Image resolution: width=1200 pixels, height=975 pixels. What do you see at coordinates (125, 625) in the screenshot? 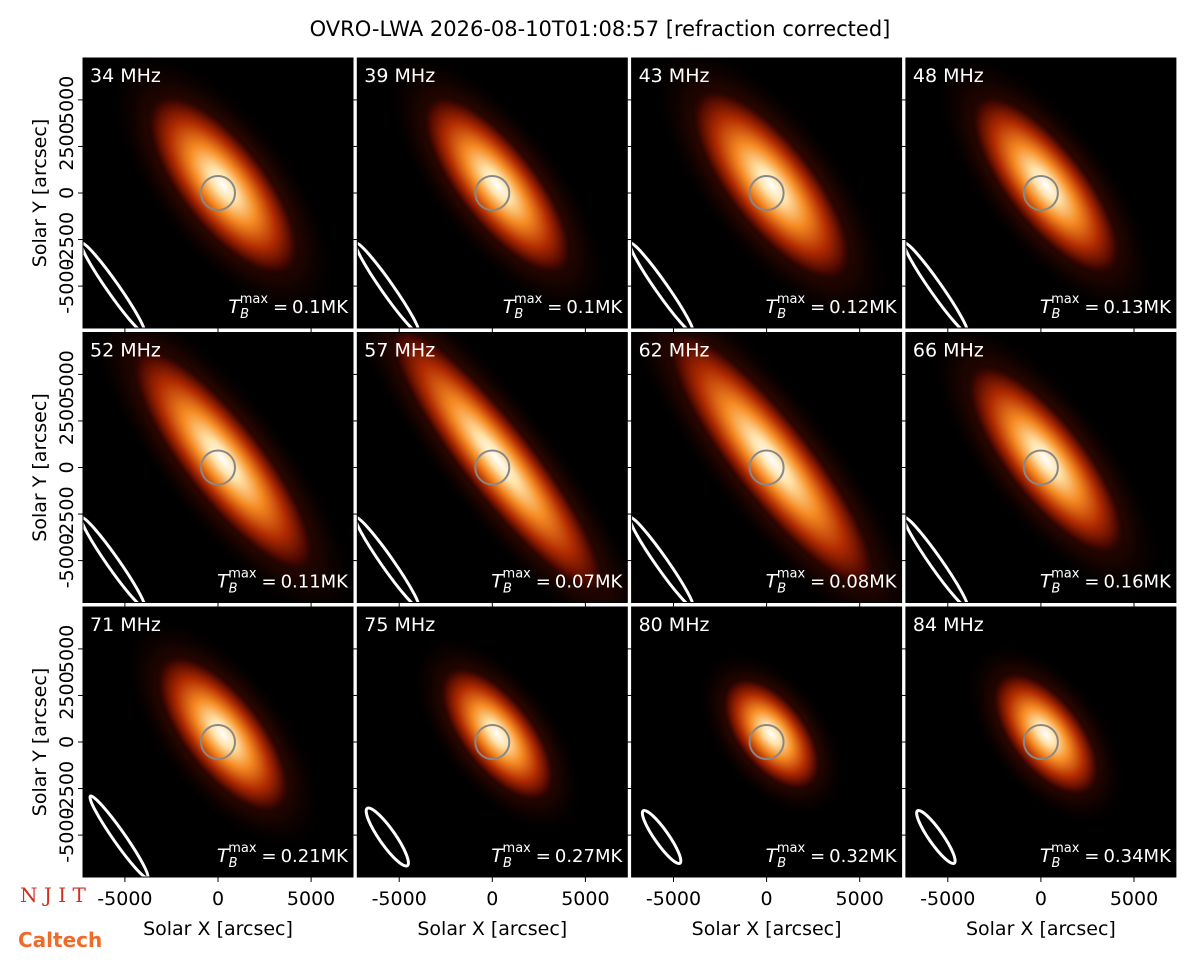
I see `frequency-label: 71 MHz` at bounding box center [125, 625].